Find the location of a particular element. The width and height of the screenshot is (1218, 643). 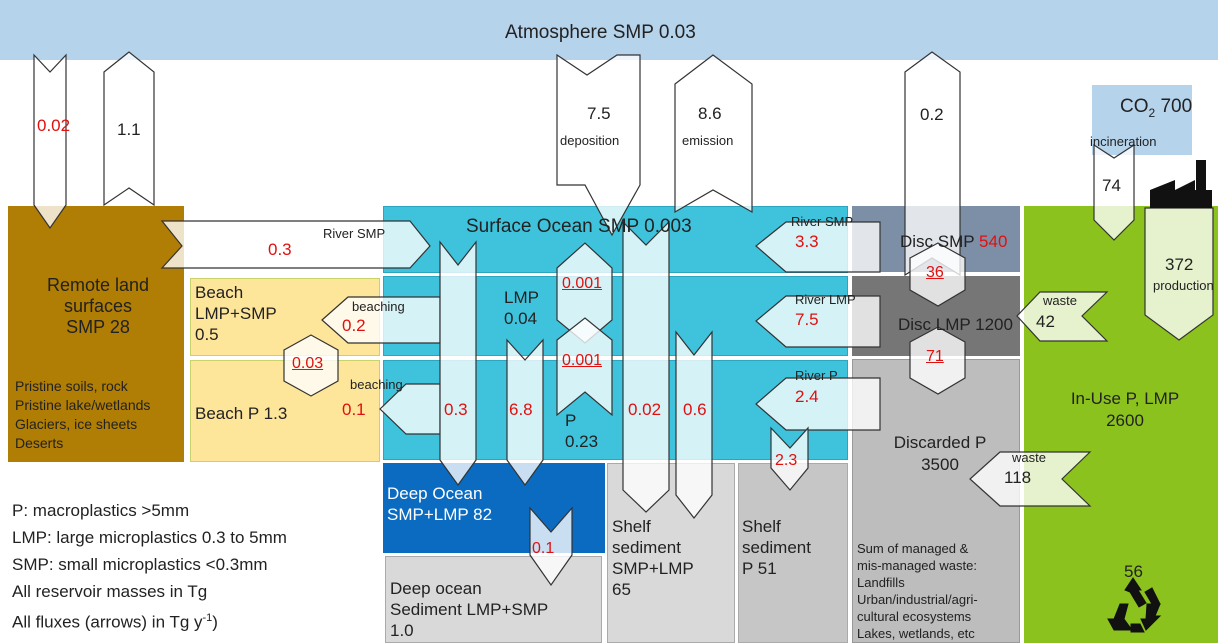

beach-p-label: Beach P 1.3 is located at coordinates (241, 413).